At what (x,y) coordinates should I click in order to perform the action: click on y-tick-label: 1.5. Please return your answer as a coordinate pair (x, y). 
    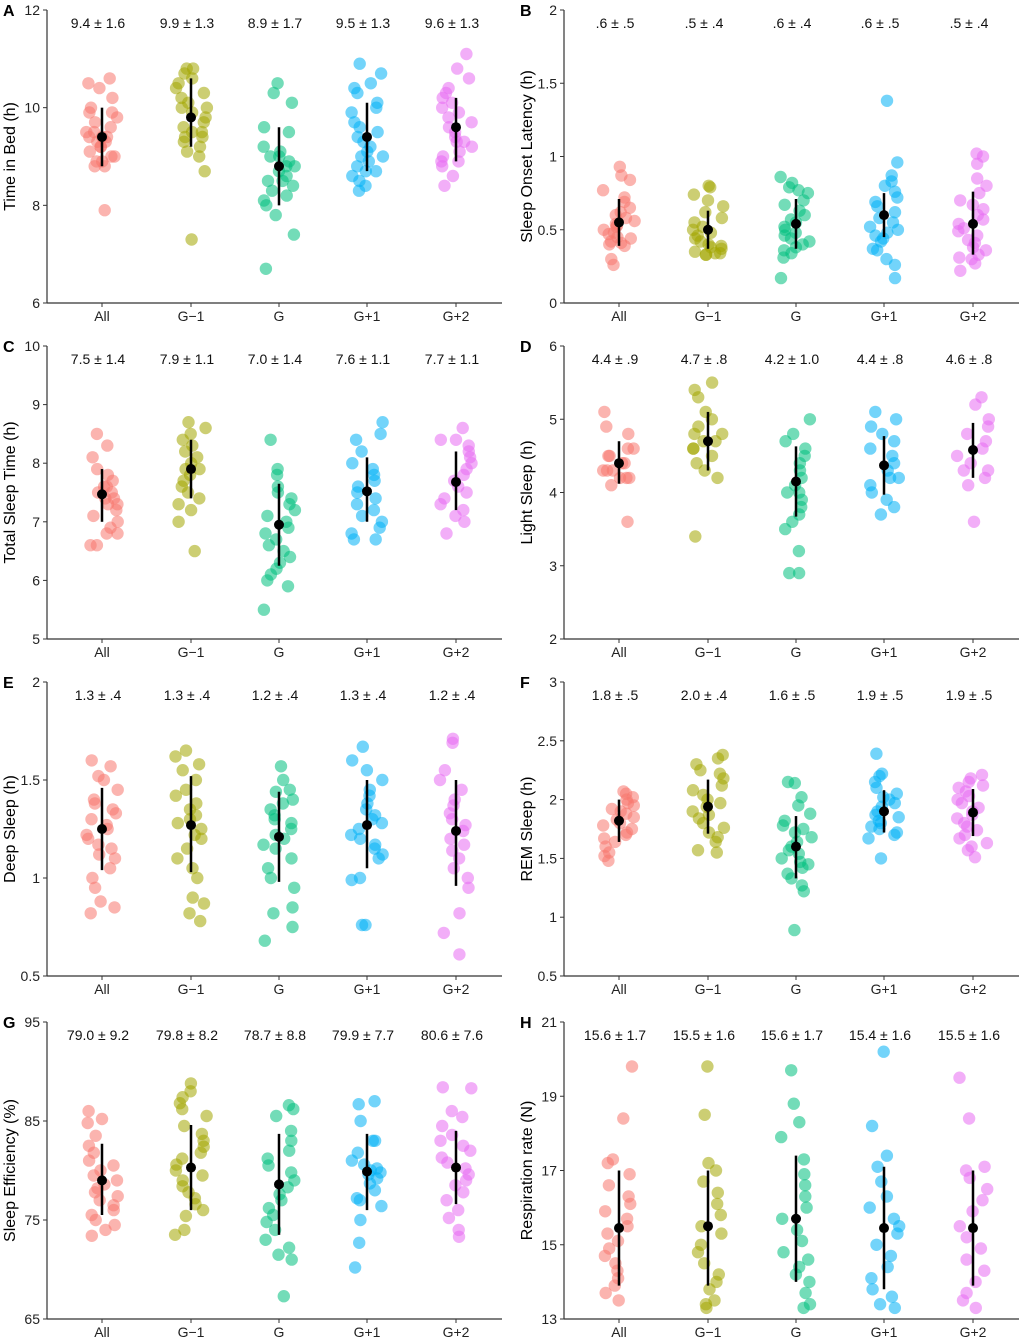
    Looking at the image, I should click on (31, 780).